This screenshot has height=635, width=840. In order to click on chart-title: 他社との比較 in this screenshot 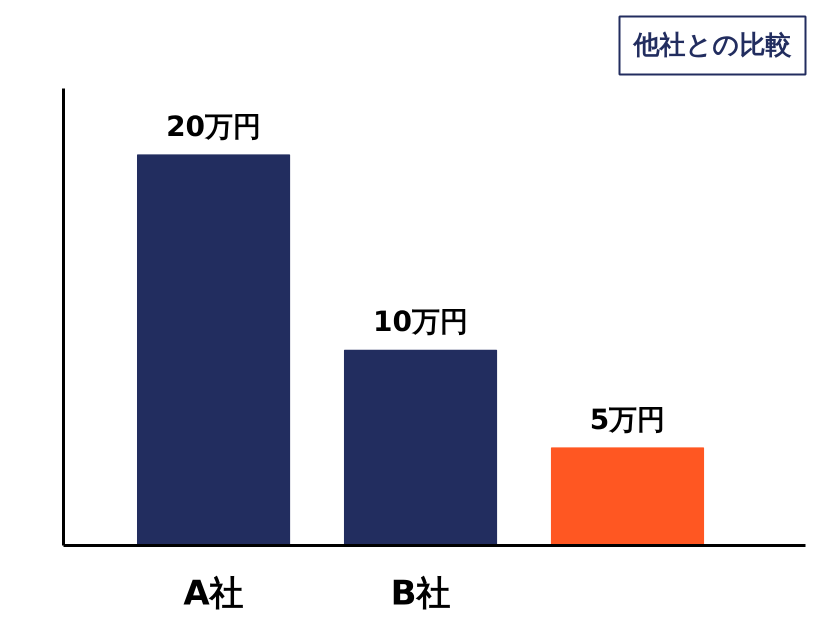, I will do `click(712, 45)`.